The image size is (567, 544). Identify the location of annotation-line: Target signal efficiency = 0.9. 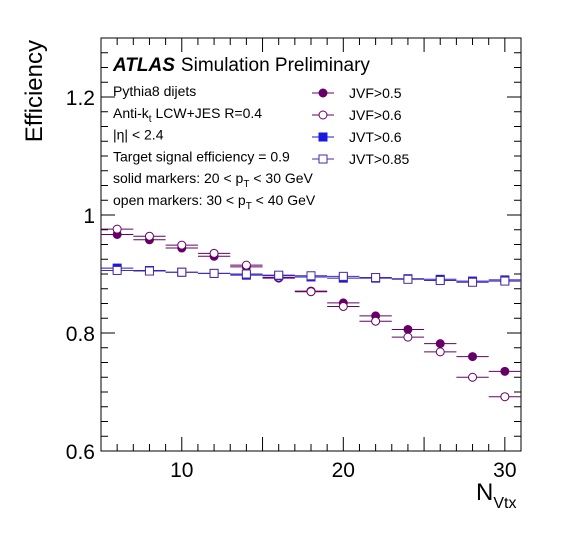
(201, 156).